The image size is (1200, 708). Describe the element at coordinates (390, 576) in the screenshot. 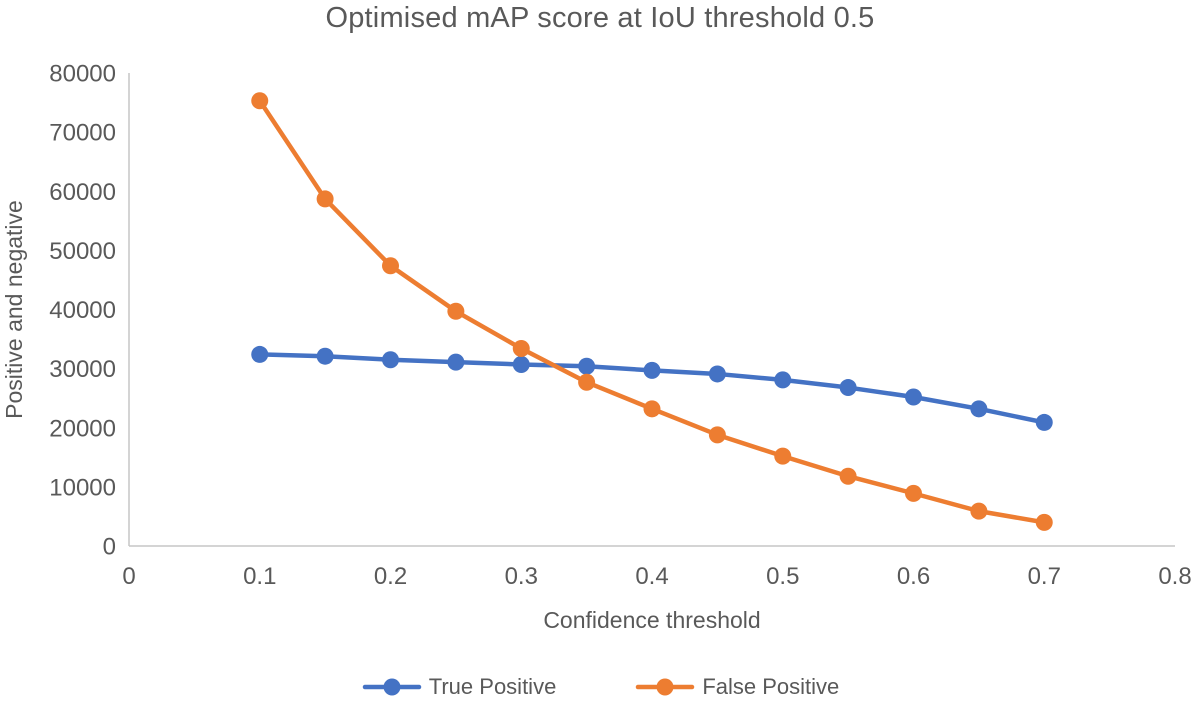

I see `x-tick-label: 0.2` at that location.